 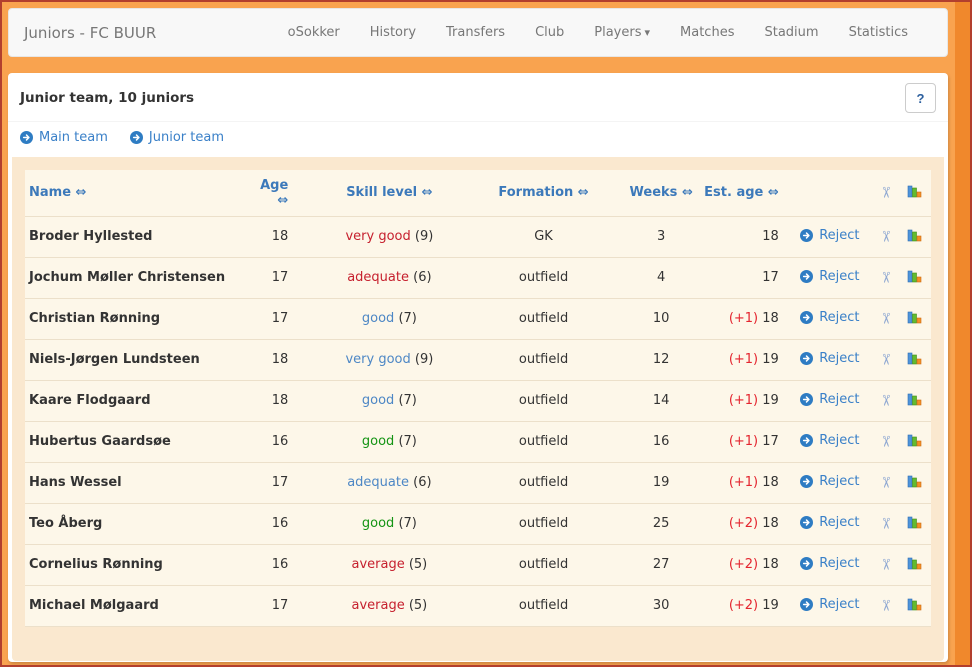 I want to click on help-button: ?, so click(x=920, y=98).